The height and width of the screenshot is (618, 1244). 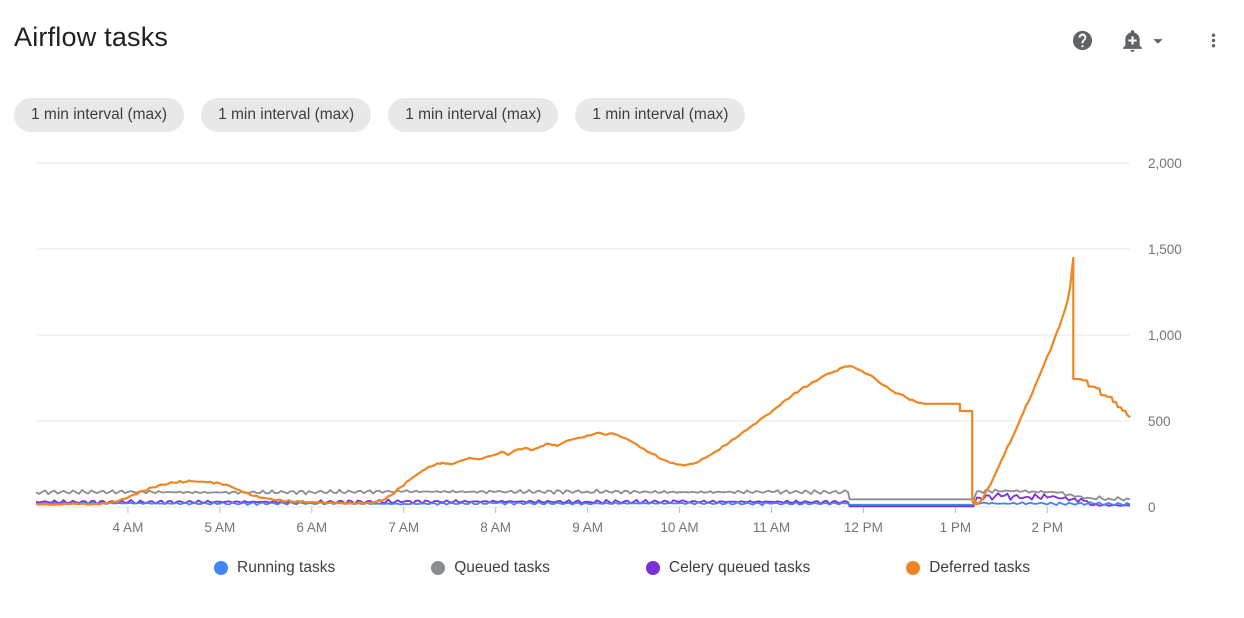 What do you see at coordinates (1159, 421) in the screenshot?
I see `y-axis-label: 500` at bounding box center [1159, 421].